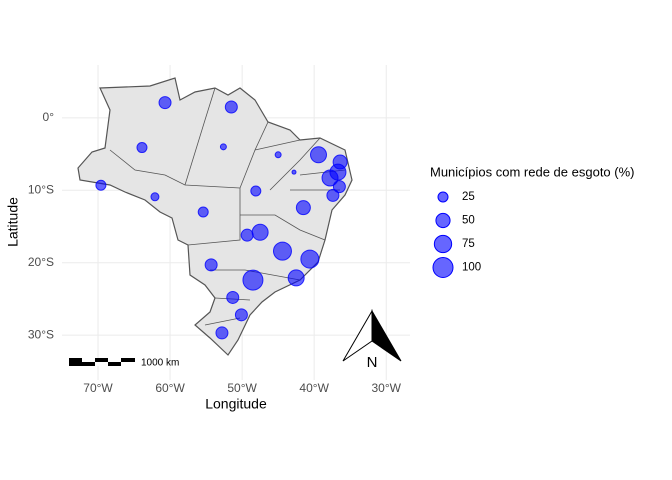 This screenshot has width=672, height=480. Describe the element at coordinates (98, 388) in the screenshot. I see `x-tick-label: 70°W` at that location.